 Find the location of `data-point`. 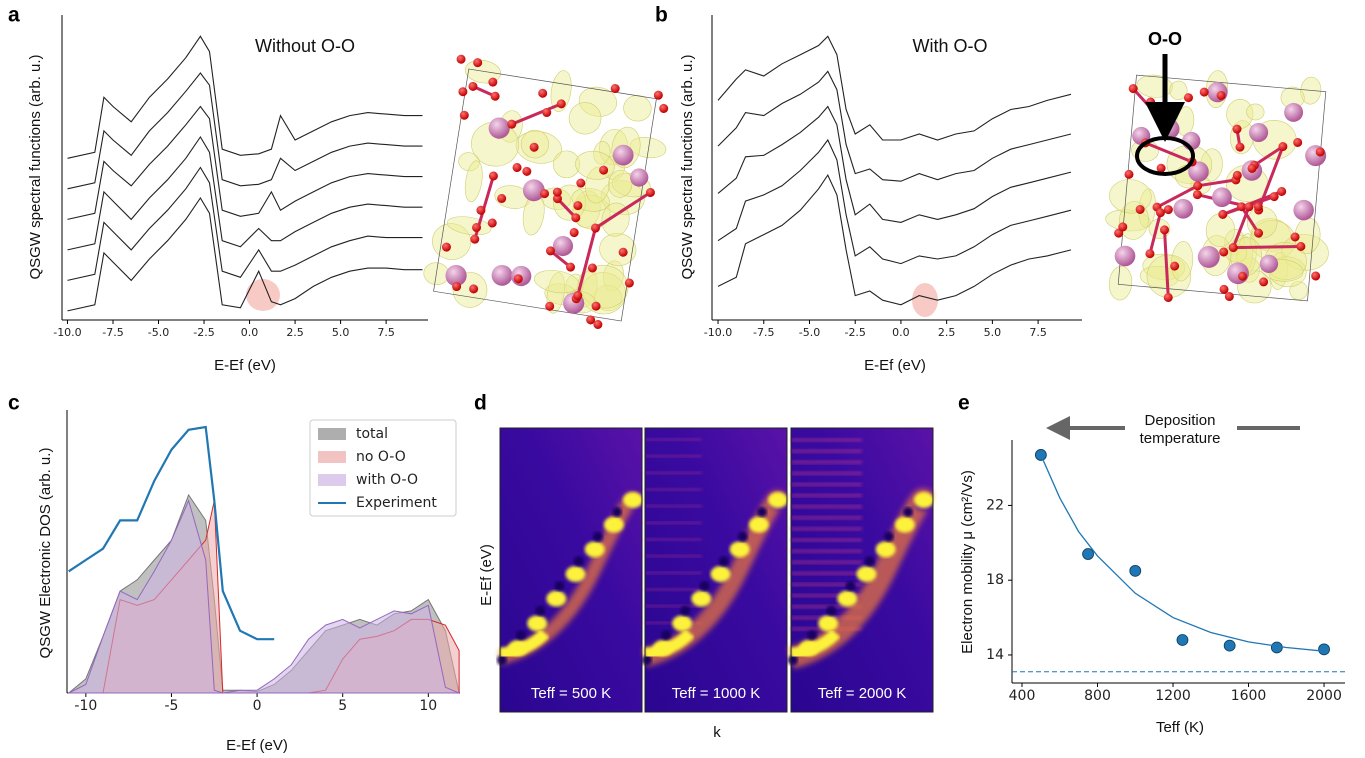

data-point is located at coordinates (1276, 647).